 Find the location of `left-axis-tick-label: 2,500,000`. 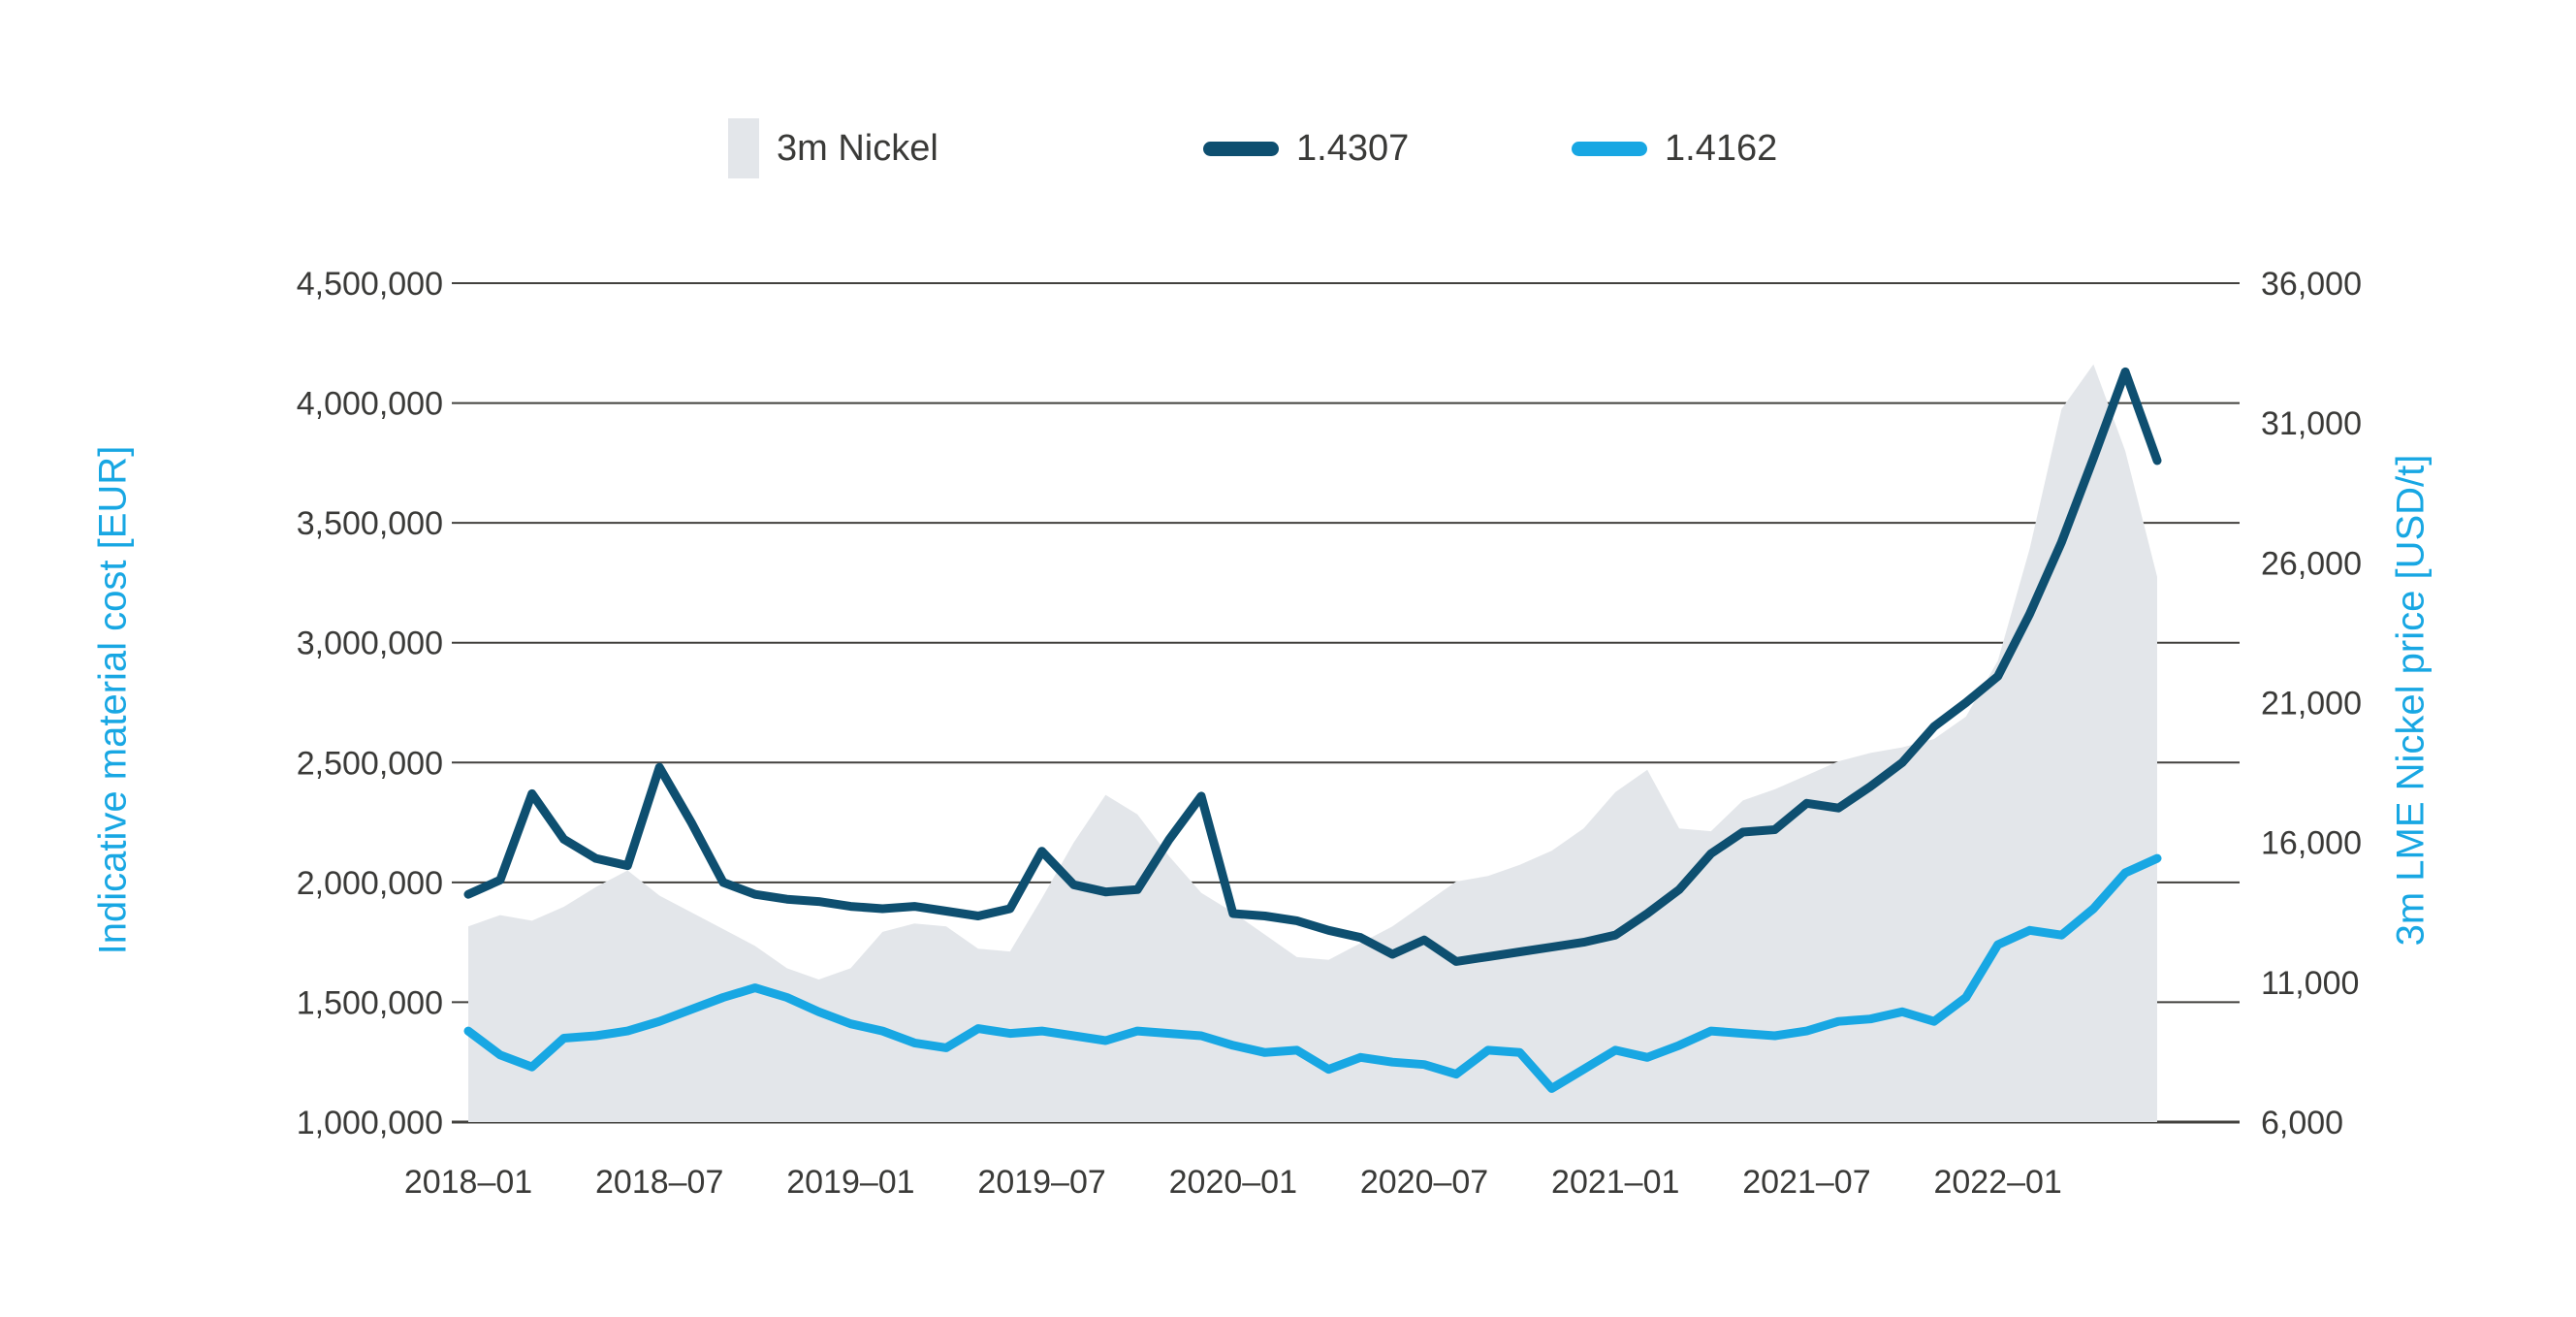

left-axis-tick-label: 2,500,000 is located at coordinates (370, 763).